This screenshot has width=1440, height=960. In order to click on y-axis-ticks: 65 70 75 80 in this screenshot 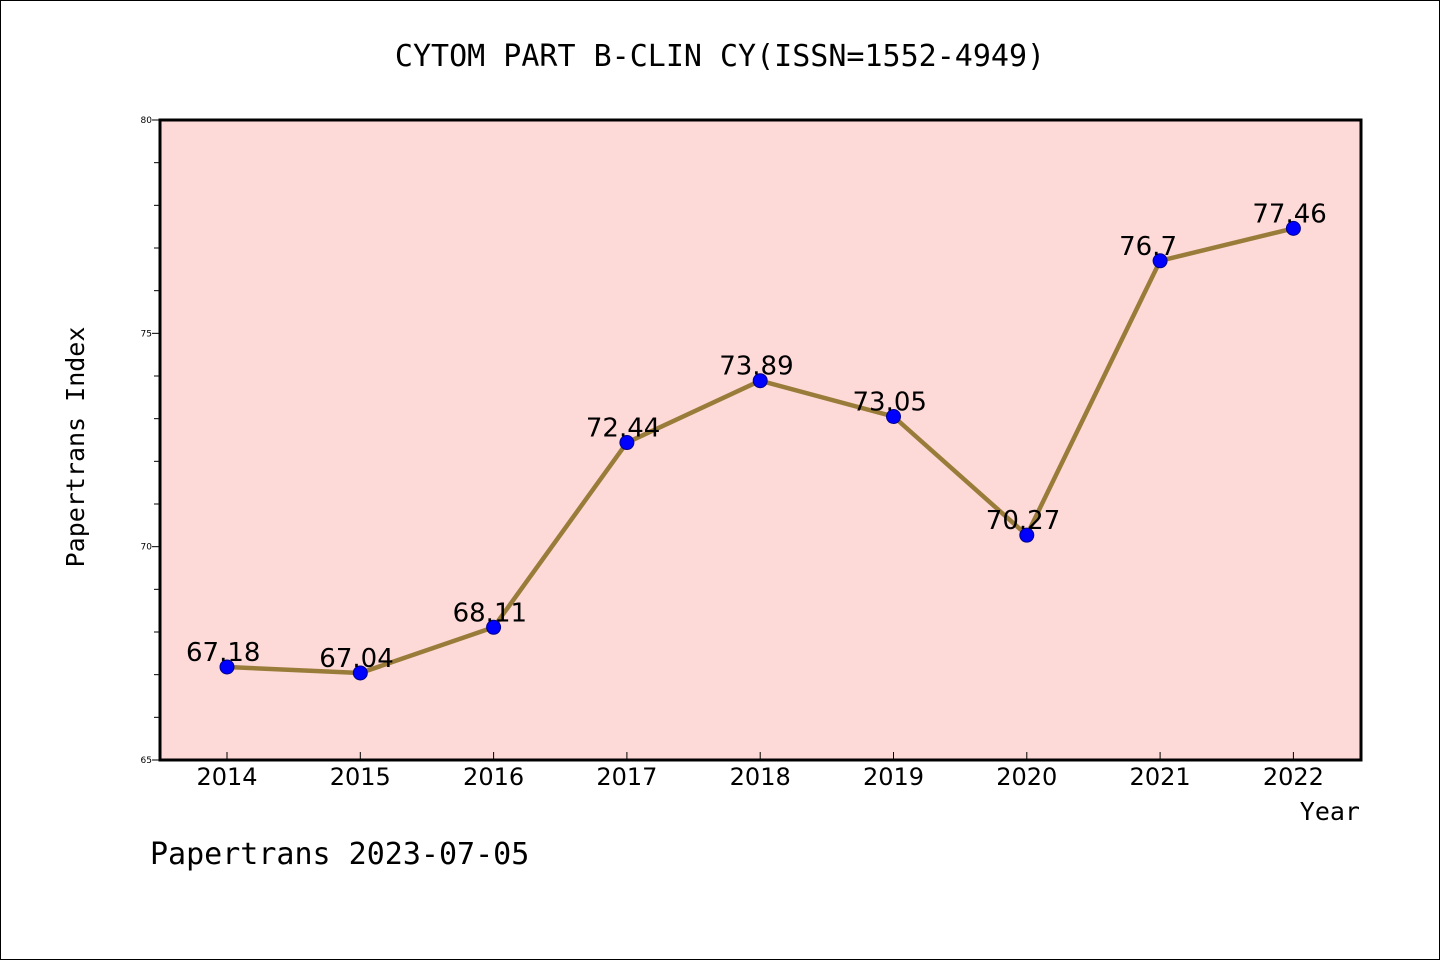, I will do `click(150, 441)`.